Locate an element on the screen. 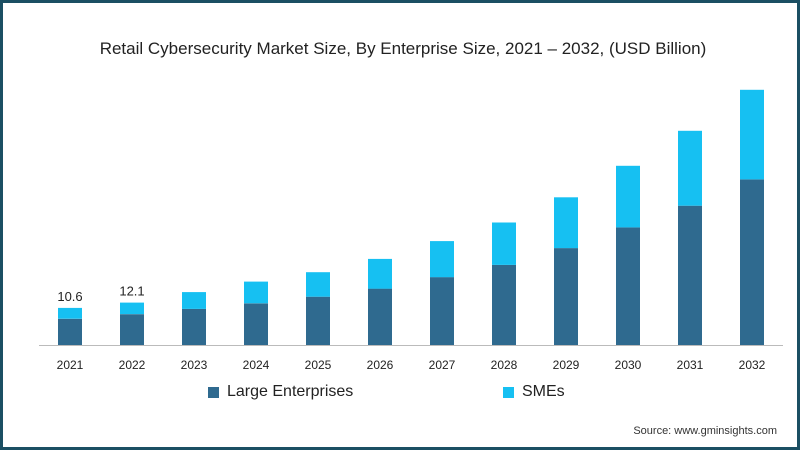  x-tick-label-2027: 2027 is located at coordinates (442, 365).